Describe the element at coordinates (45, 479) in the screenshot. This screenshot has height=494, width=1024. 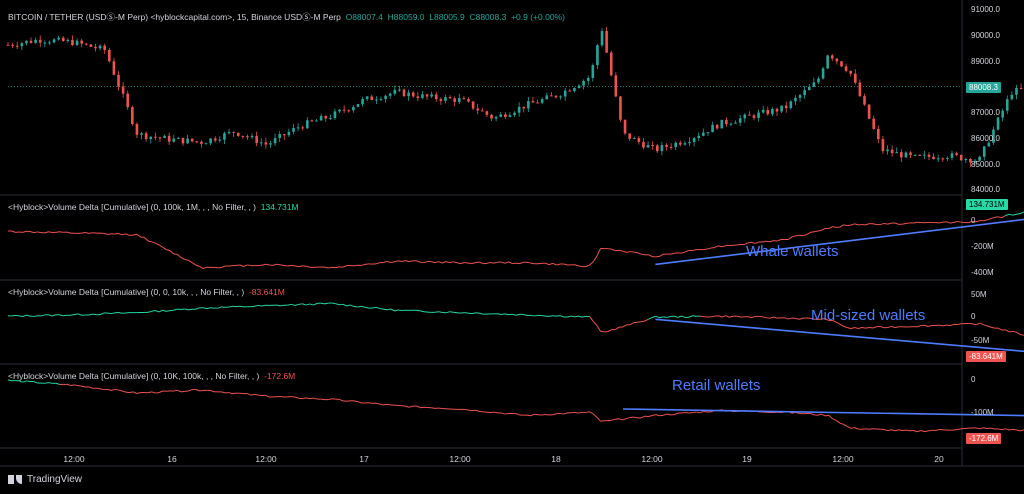
I see `tradingview-branding: TradingView` at that location.